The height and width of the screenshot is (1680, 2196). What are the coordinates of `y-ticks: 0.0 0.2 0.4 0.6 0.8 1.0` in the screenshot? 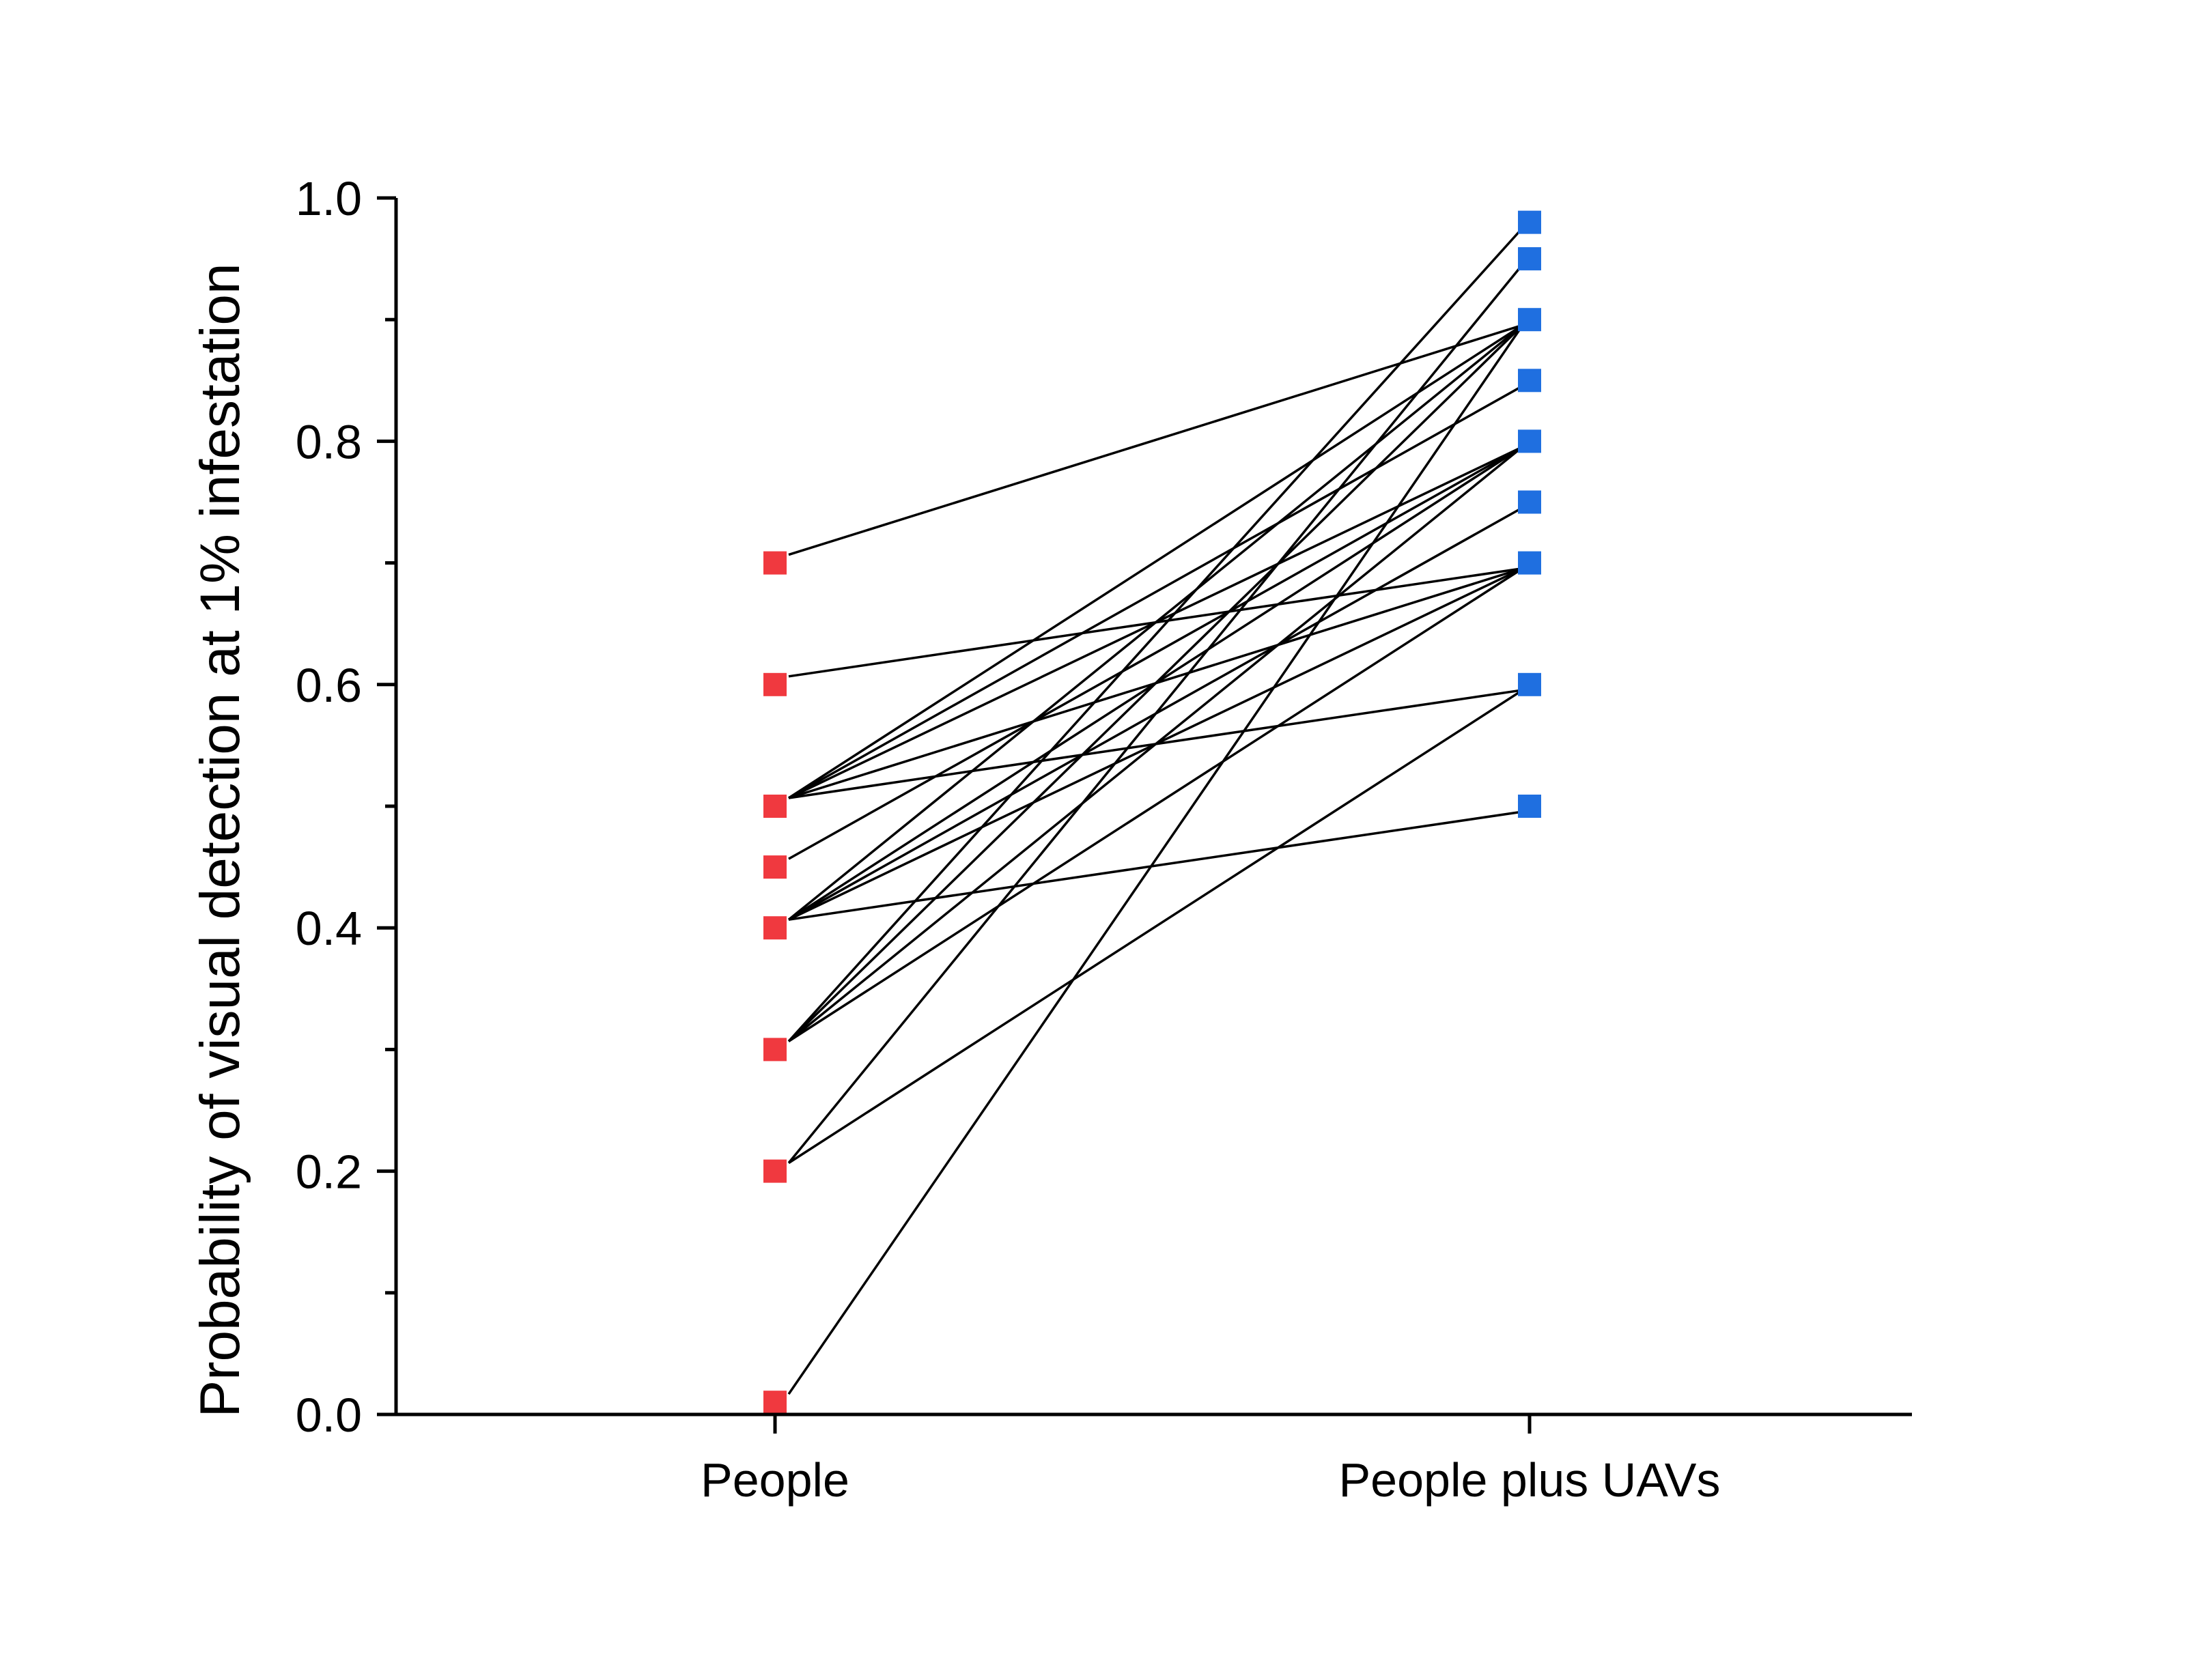 It's located at (346, 807).